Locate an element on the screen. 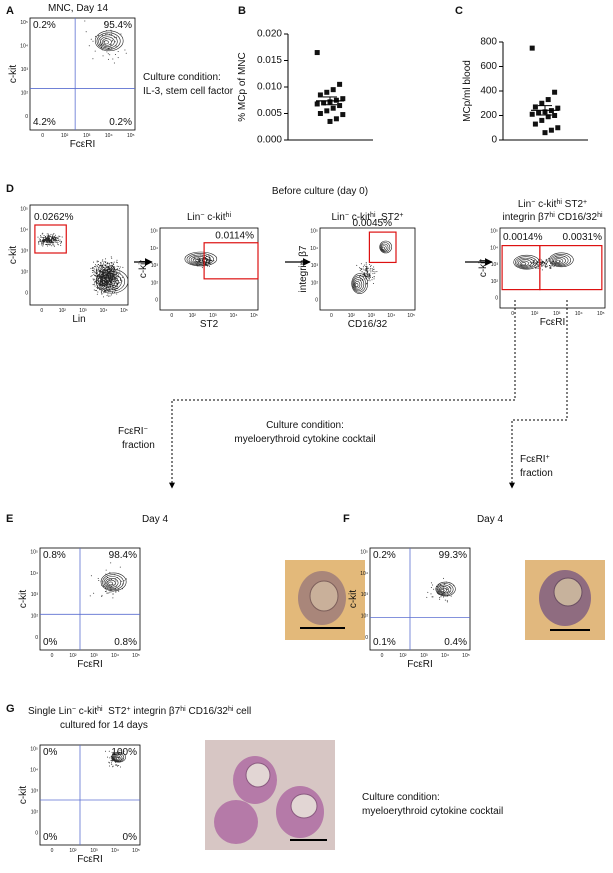 The image size is (613, 873). branch-label: fraction is located at coordinates (138, 445).